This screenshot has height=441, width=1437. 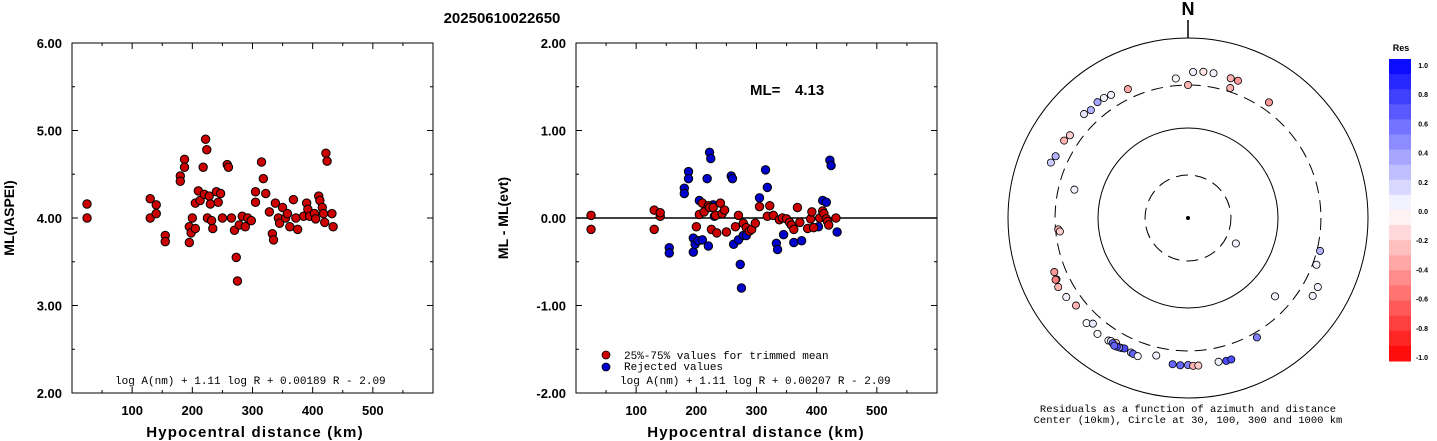 What do you see at coordinates (553, 131) in the screenshot?
I see `y-tick-label: 1.00` at bounding box center [553, 131].